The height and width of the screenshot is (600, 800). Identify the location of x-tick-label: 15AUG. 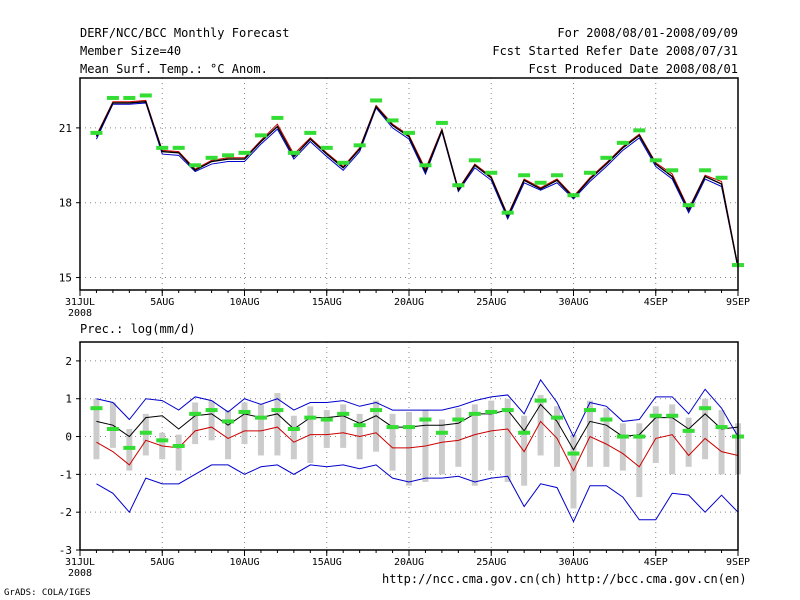
(327, 562).